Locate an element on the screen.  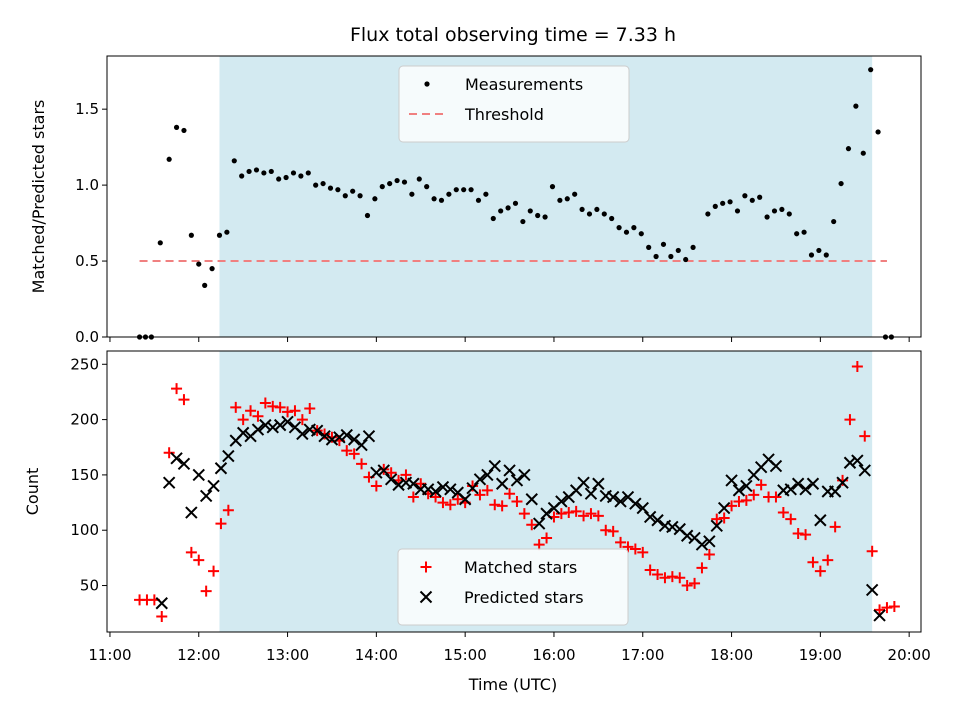
legend-label: Threshold is located at coordinates (504, 114).